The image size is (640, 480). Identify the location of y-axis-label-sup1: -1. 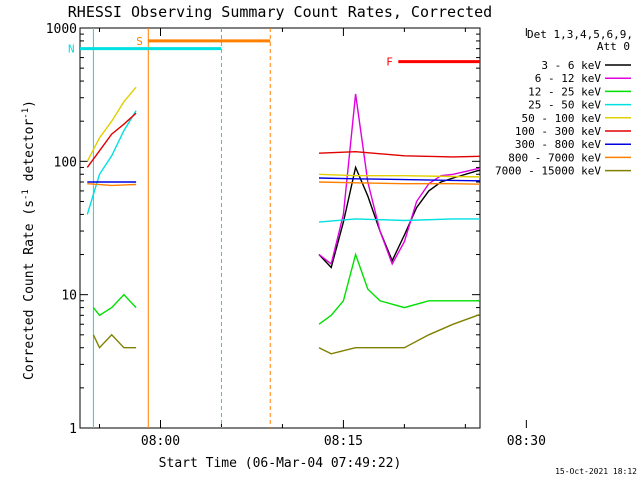
(26, 194).